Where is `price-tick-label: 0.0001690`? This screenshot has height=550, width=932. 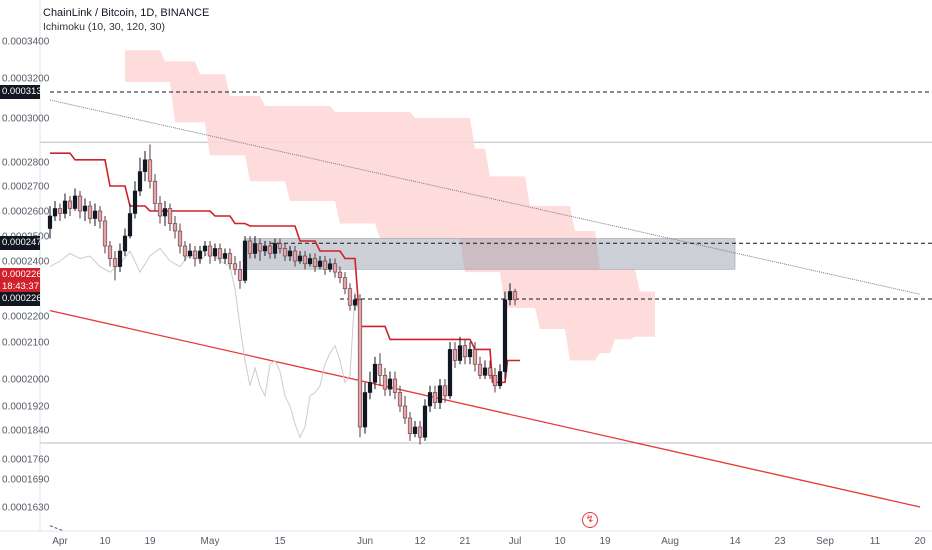
price-tick-label: 0.0001690 is located at coordinates (26, 480).